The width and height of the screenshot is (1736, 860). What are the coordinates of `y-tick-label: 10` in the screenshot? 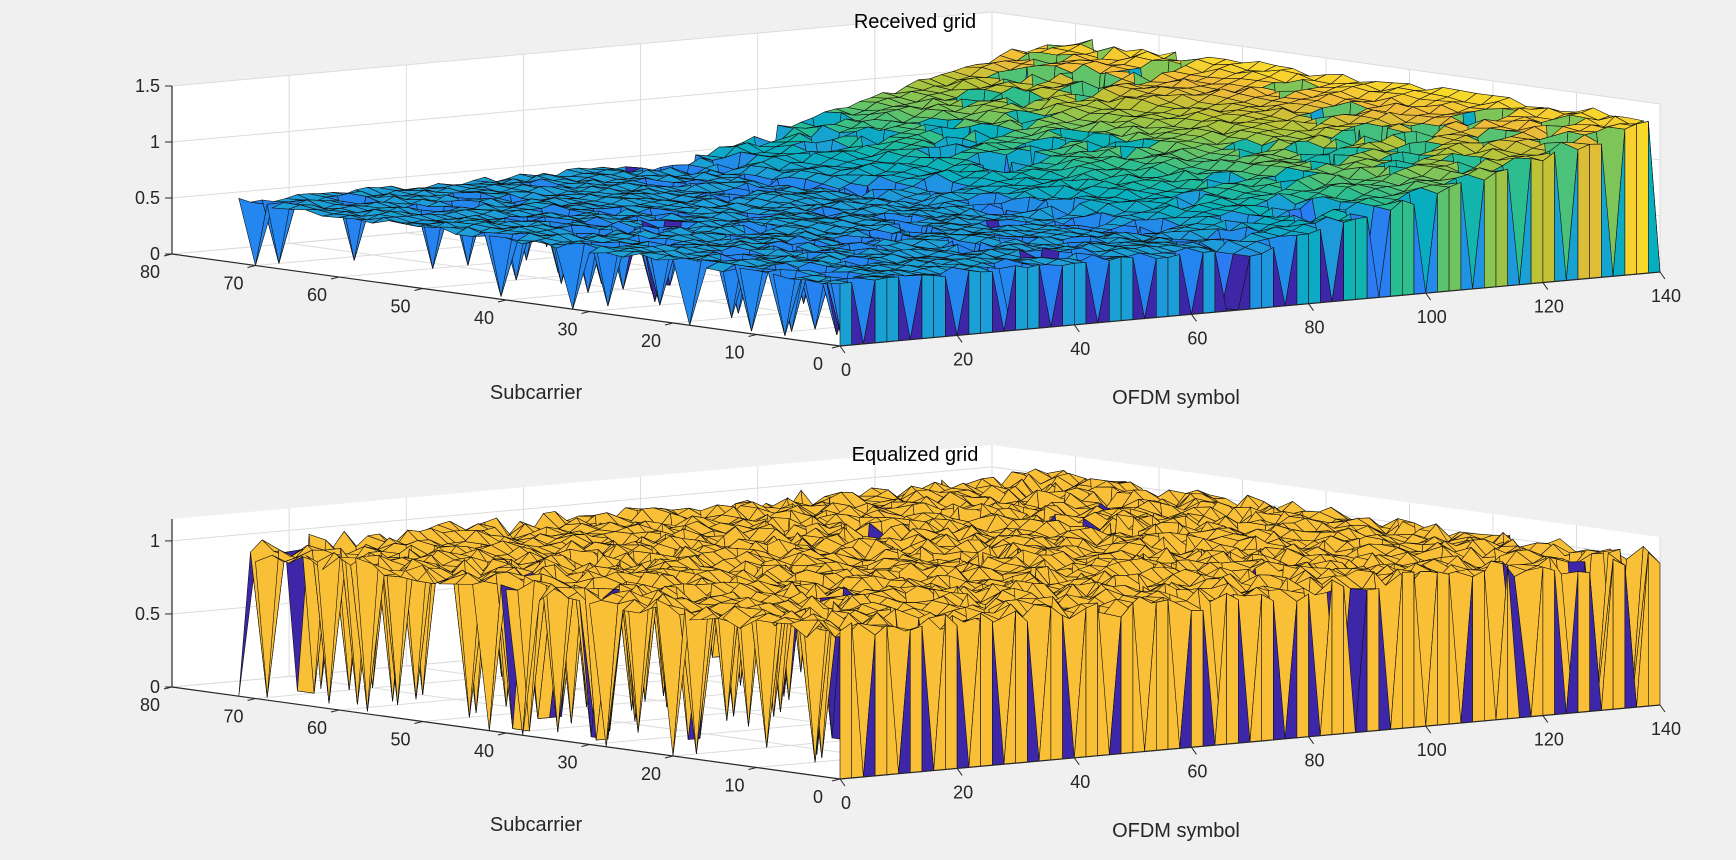 It's located at (734, 353).